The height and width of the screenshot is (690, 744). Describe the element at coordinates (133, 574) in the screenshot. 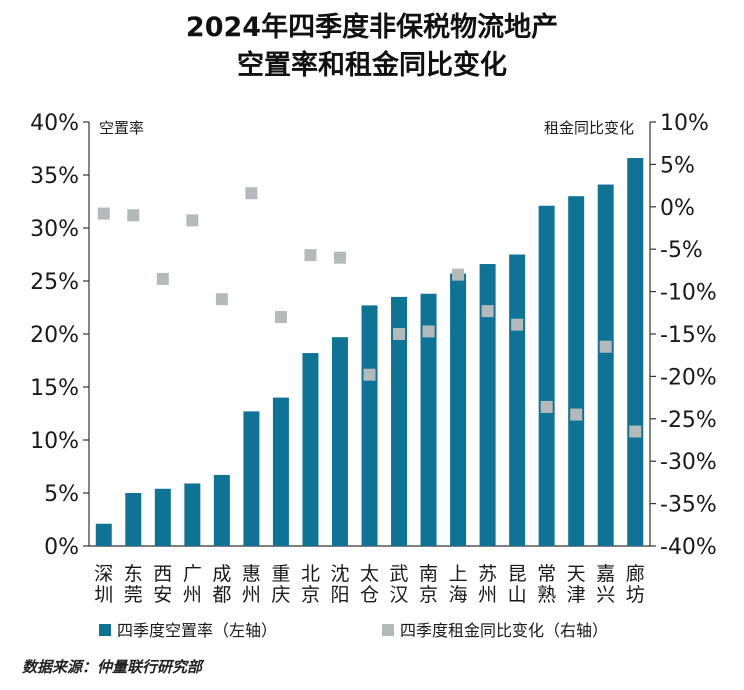

I see `category-label: 东` at that location.